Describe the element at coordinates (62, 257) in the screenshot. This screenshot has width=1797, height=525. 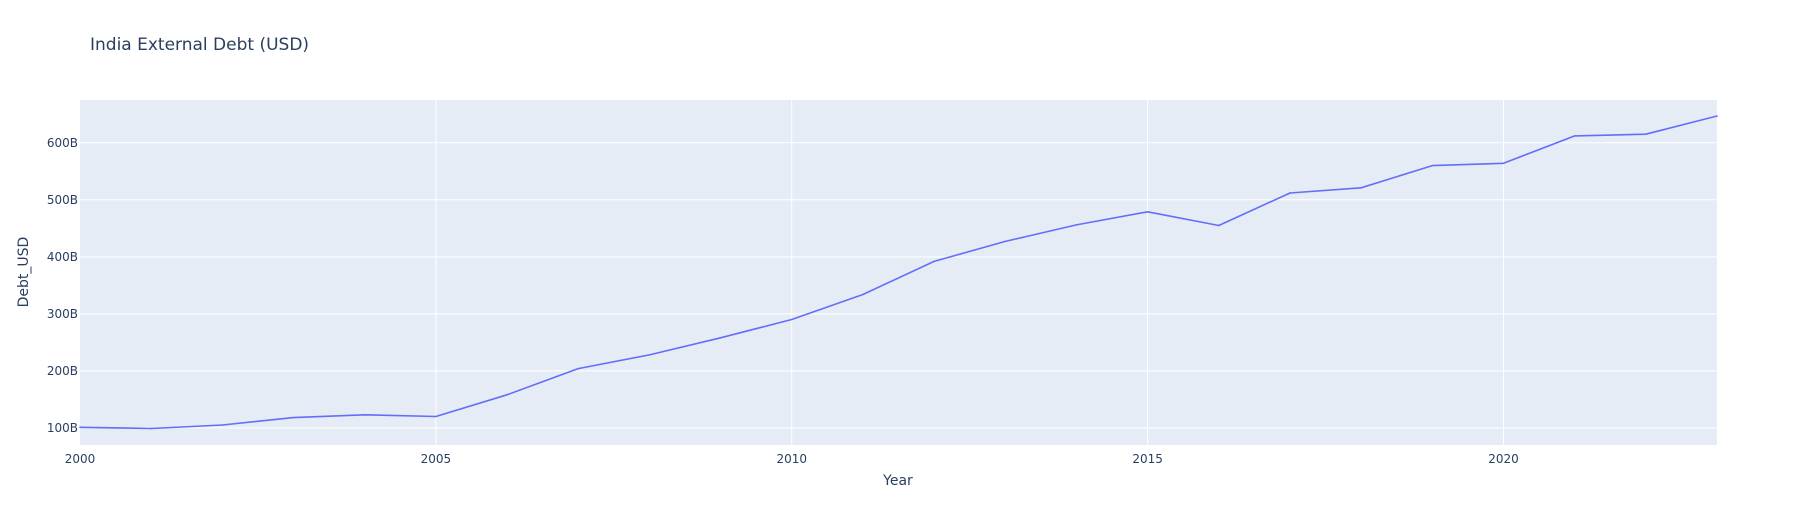
I see `y-tick-label: 400B` at that location.